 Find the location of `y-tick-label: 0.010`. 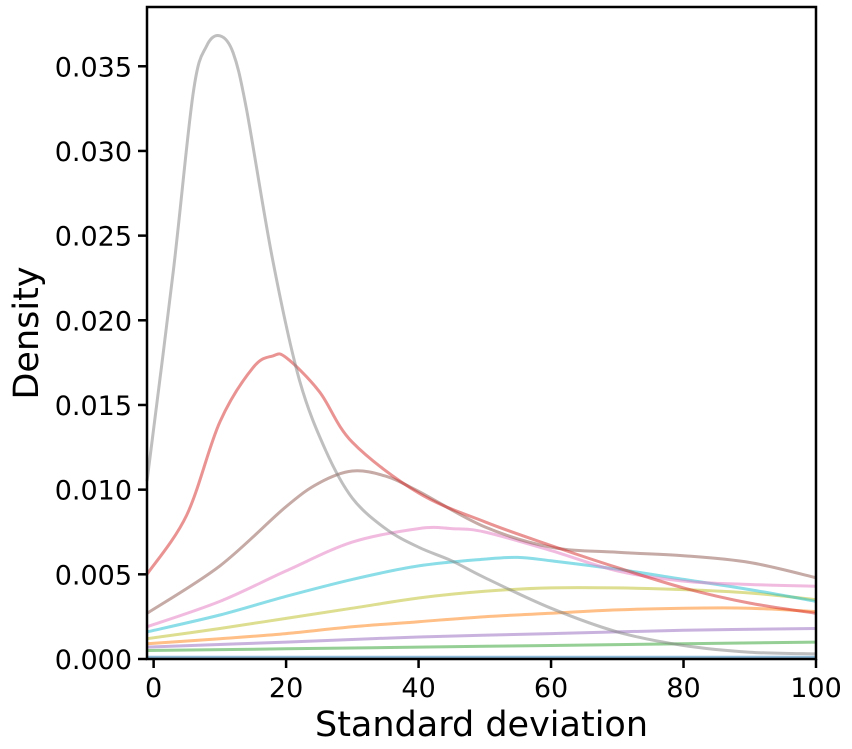

y-tick-label: 0.010 is located at coordinates (93, 491).